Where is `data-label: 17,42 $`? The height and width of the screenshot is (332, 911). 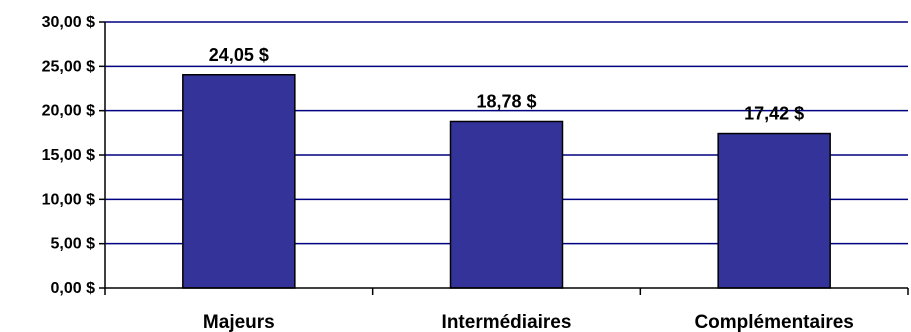
data-label: 17,42 $ is located at coordinates (774, 114).